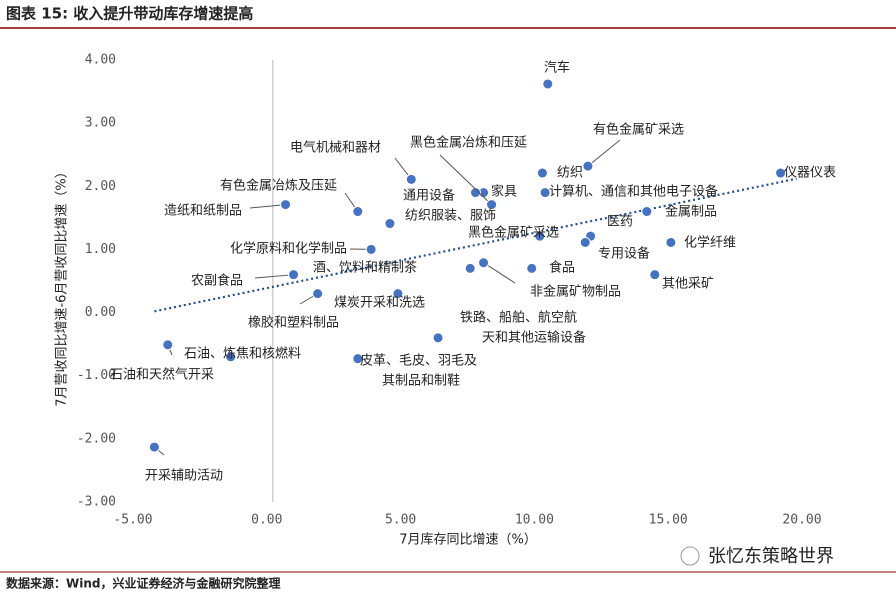 Image resolution: width=896 pixels, height=597 pixels. What do you see at coordinates (450, 216) in the screenshot?
I see `point-label: 纺织服装、服饰` at bounding box center [450, 216].